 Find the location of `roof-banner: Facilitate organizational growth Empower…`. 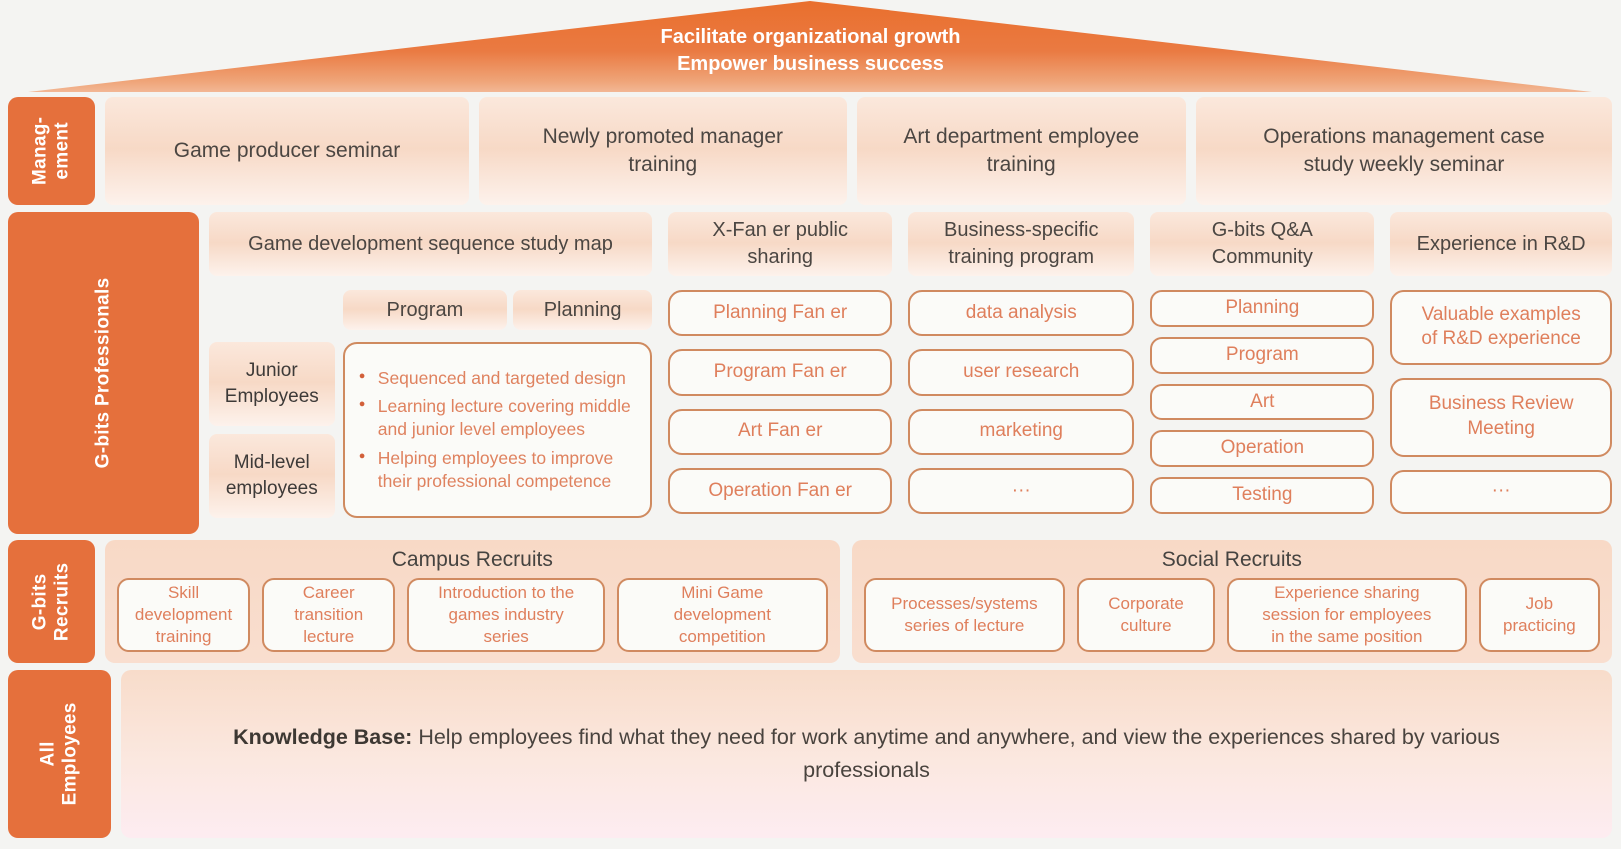

roof-banner: Facilitate organizational growth Empower… is located at coordinates (810, 48).